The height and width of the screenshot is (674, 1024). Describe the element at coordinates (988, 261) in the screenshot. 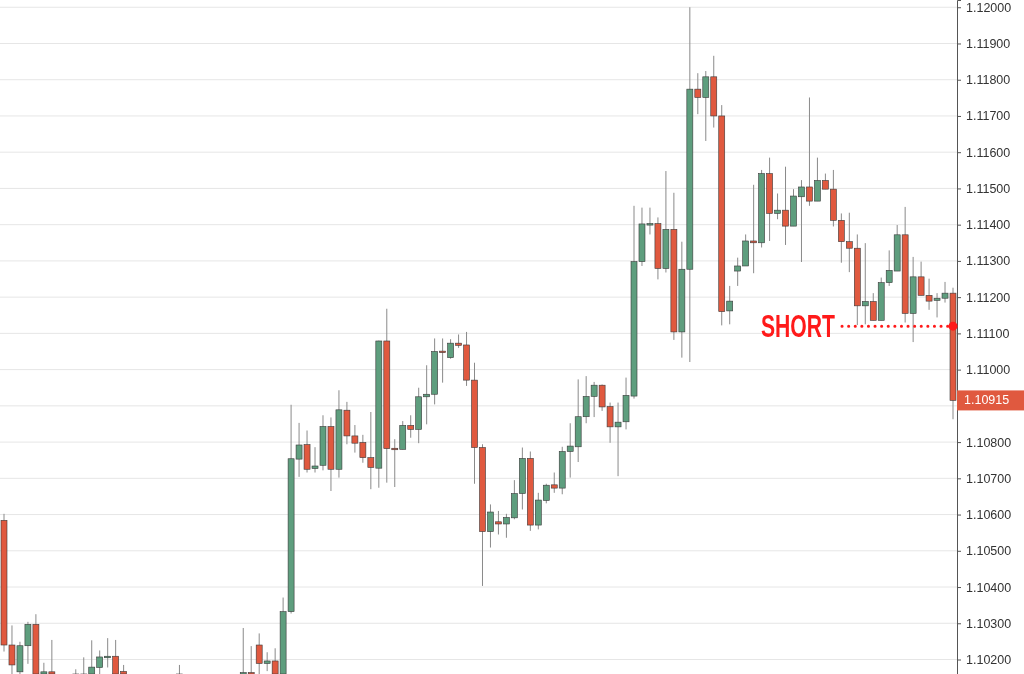

I see `y-tick-label: 1.11300` at that location.